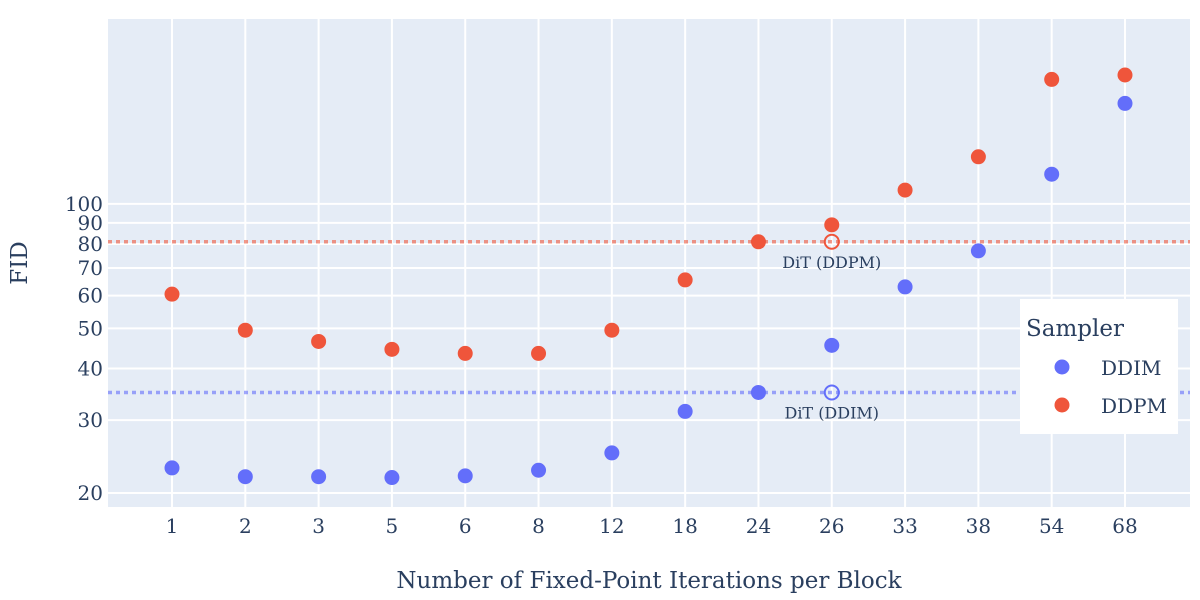  What do you see at coordinates (831, 317) in the screenshot?
I see `reference-markers` at bounding box center [831, 317].